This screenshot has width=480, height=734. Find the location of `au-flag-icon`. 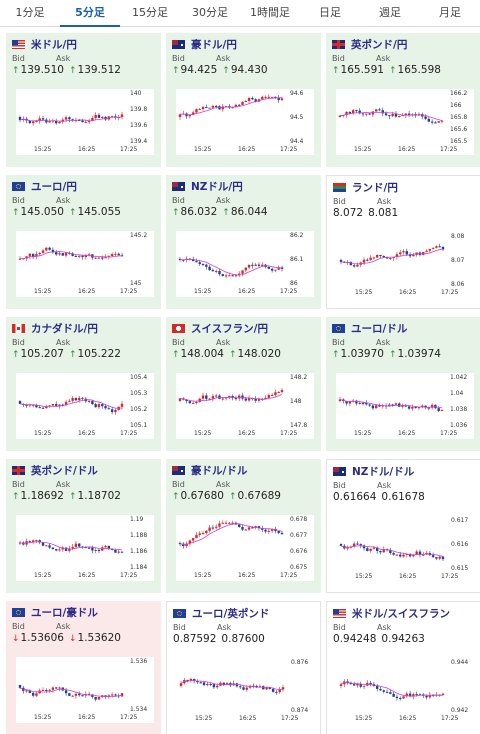

au-flag-icon is located at coordinates (178, 44).